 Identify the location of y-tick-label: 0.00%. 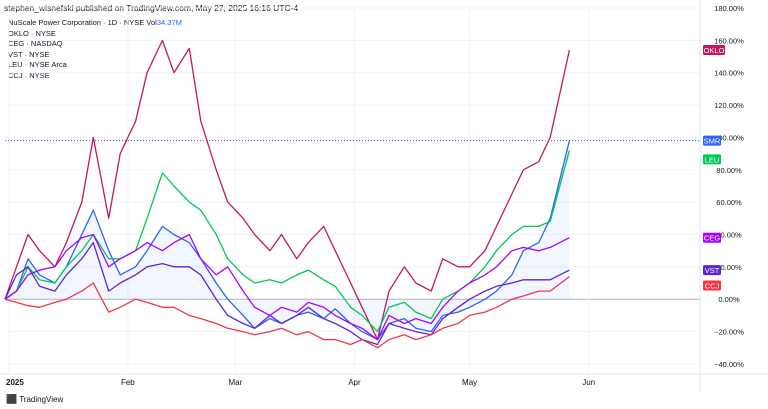
(729, 299).